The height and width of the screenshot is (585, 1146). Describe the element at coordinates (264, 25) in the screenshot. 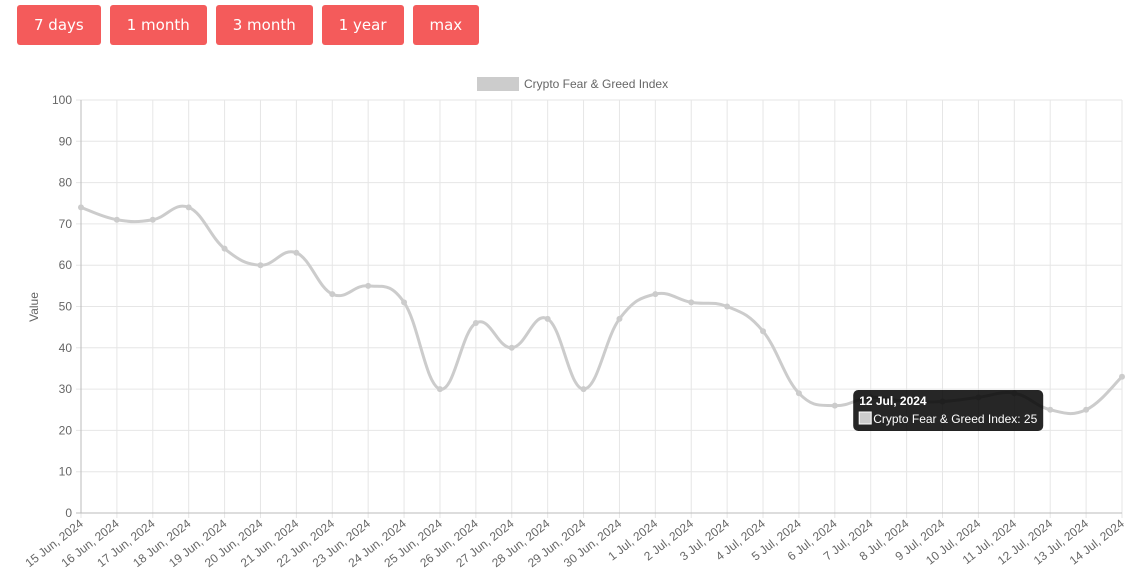

I see `range-button: 3 month` at that location.